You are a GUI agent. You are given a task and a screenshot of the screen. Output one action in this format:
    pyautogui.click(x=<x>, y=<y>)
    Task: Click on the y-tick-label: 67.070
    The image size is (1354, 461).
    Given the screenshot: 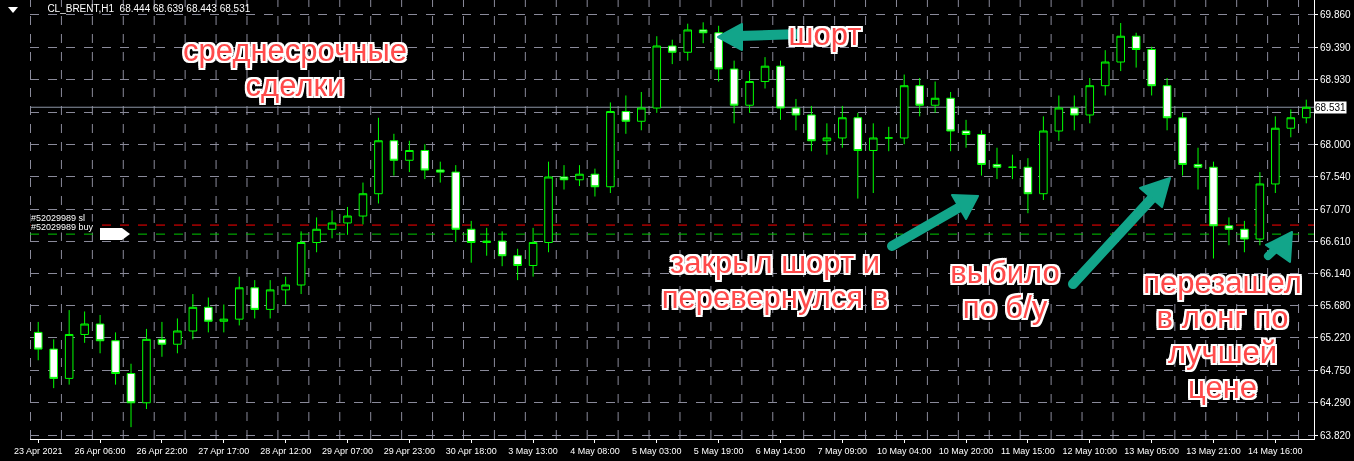 What is the action you would take?
    pyautogui.click(x=1336, y=209)
    